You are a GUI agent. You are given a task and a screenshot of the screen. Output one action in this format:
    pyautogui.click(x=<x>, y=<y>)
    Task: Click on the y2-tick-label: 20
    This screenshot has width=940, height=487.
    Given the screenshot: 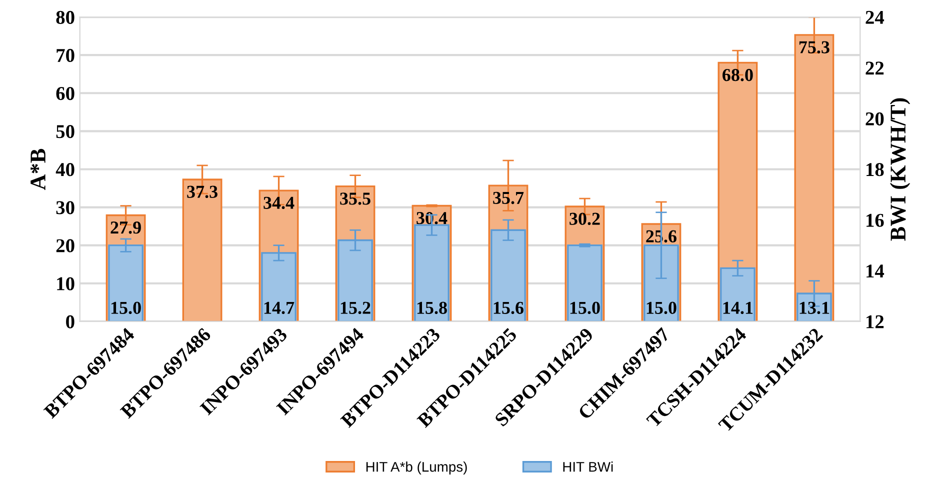 What is the action you would take?
    pyautogui.click(x=875, y=119)
    